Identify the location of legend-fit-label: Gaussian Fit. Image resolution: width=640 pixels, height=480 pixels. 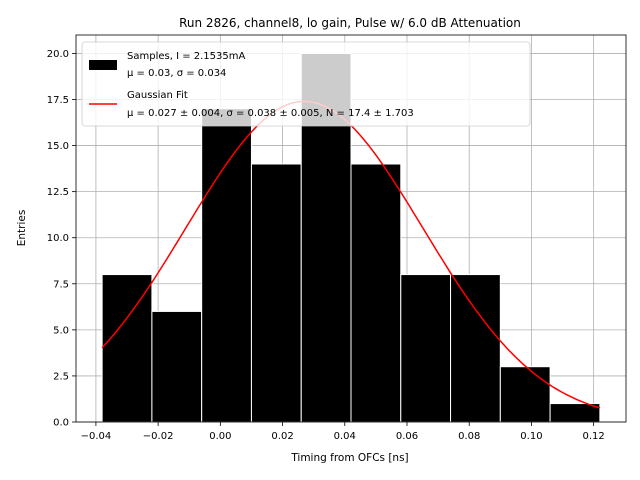
(157, 95).